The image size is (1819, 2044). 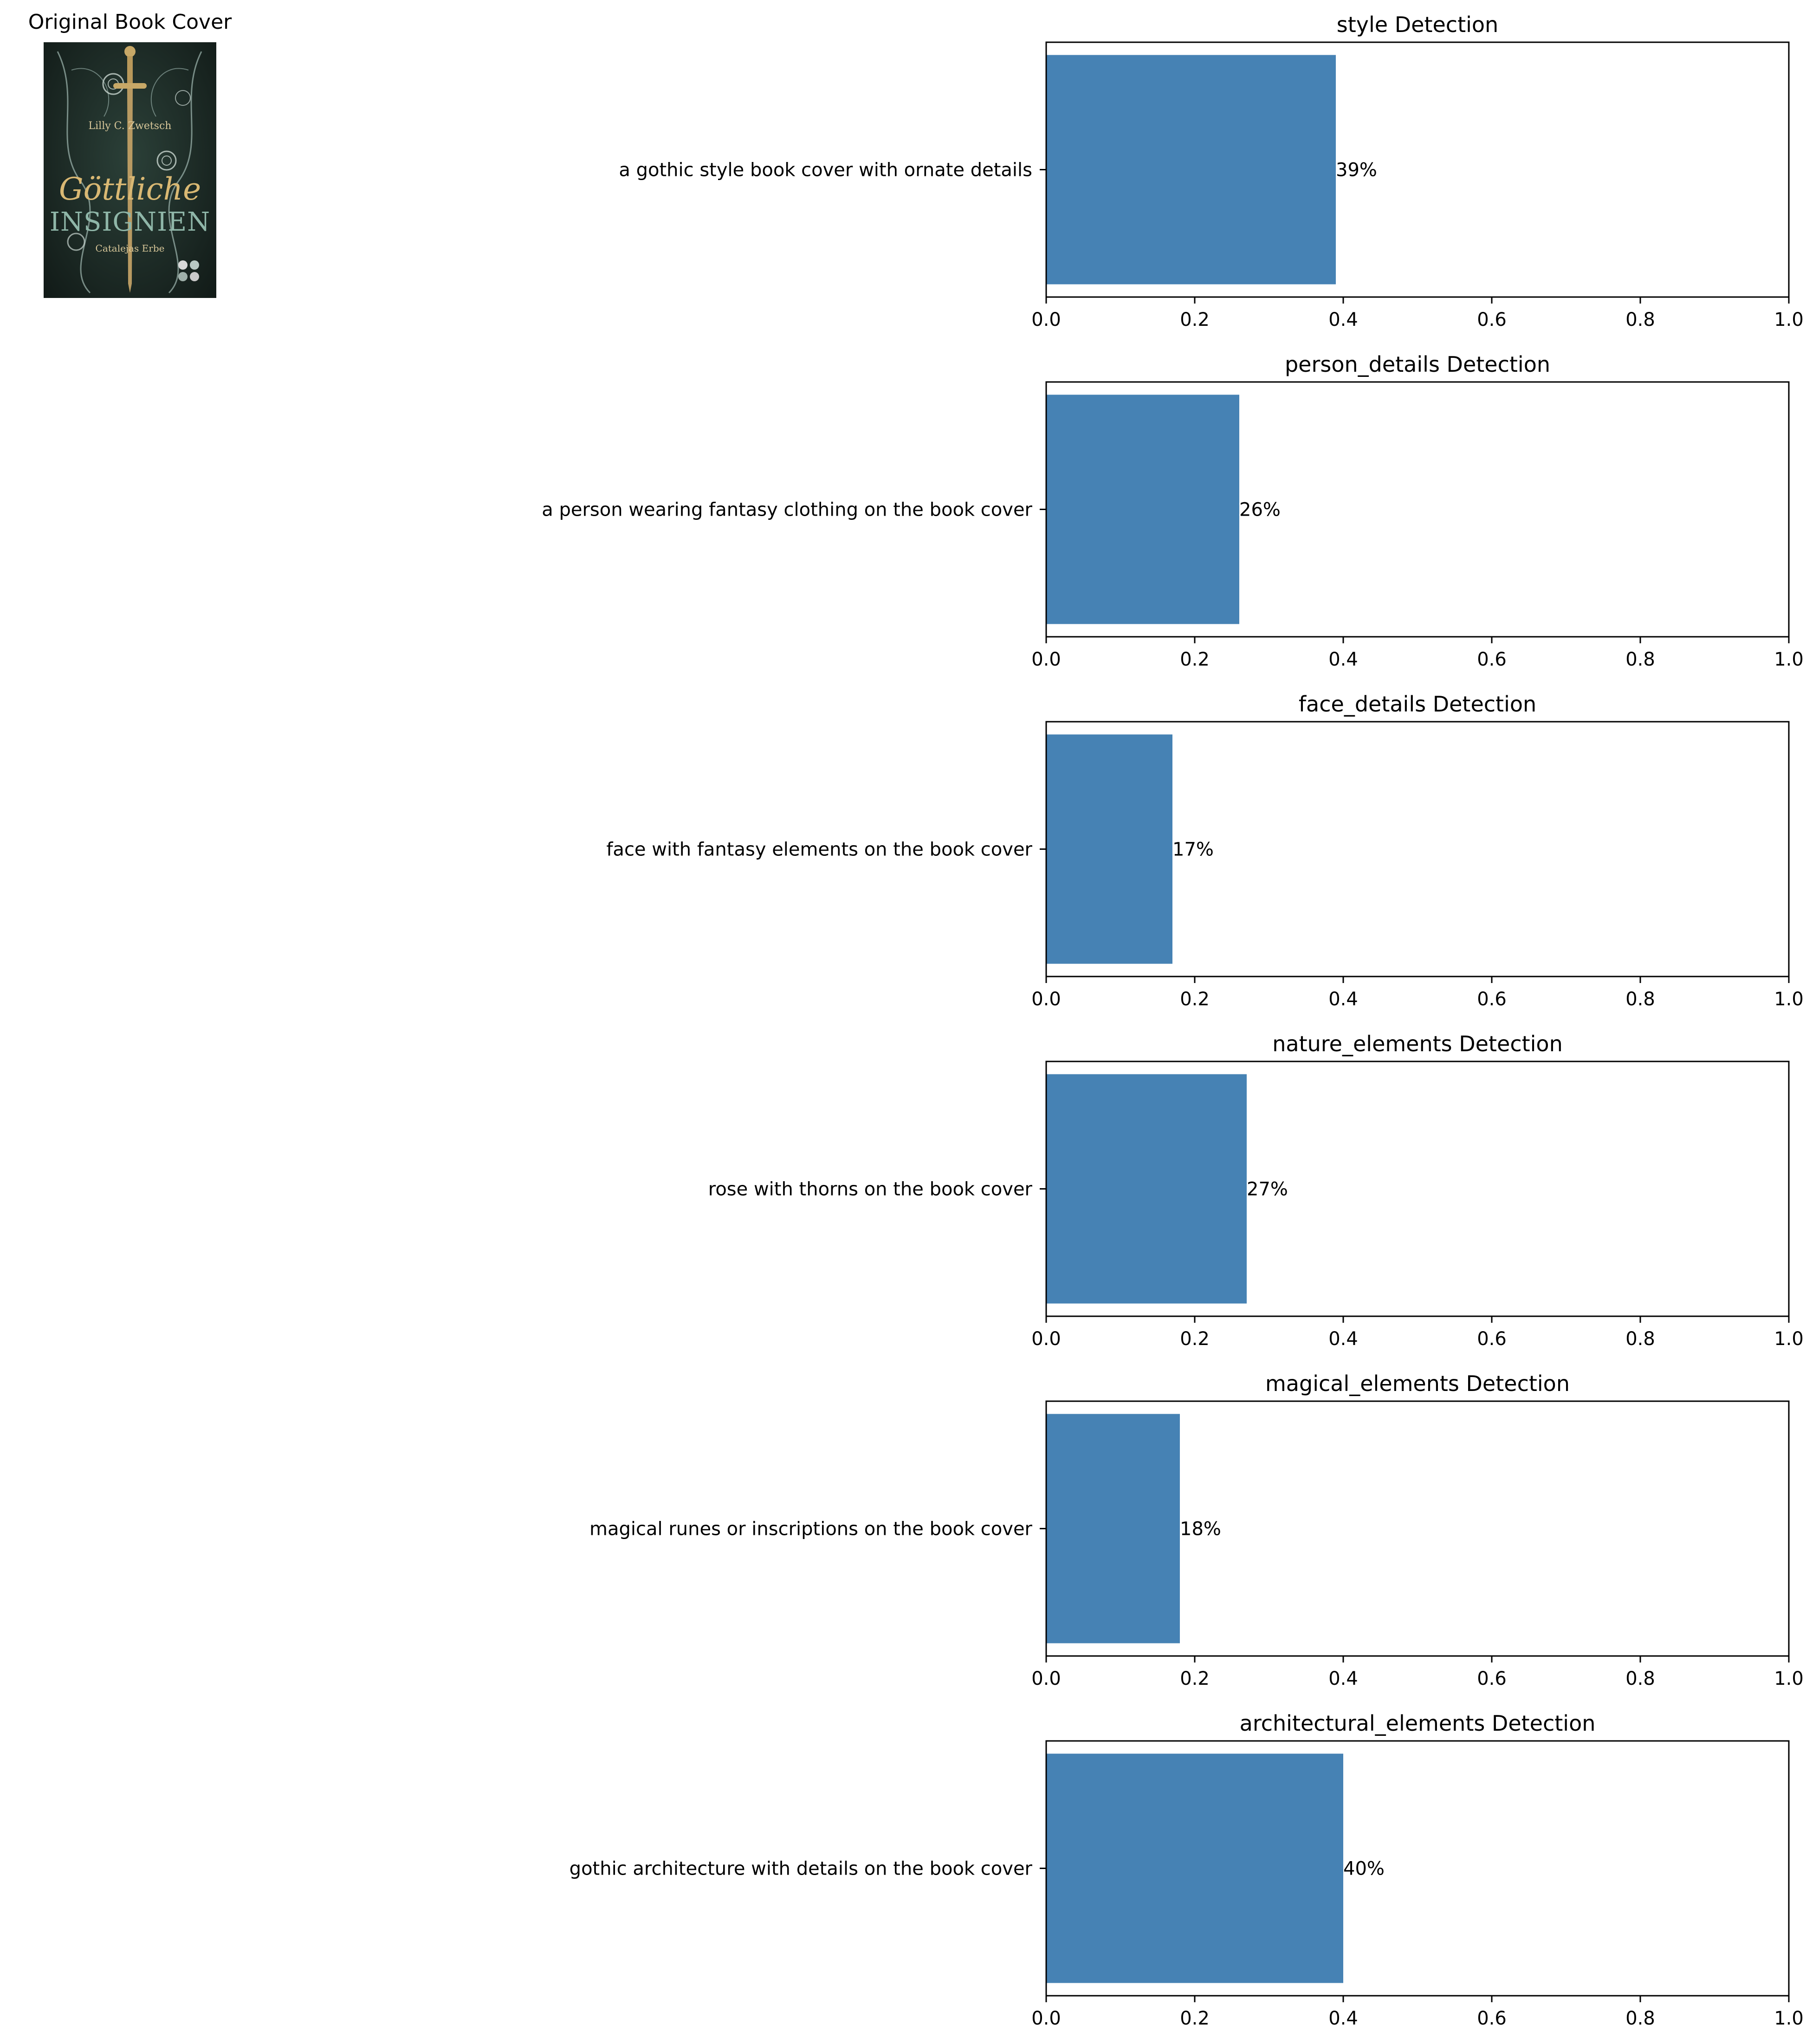 I want to click on bar-value-label: 18%, so click(x=1201, y=1530).